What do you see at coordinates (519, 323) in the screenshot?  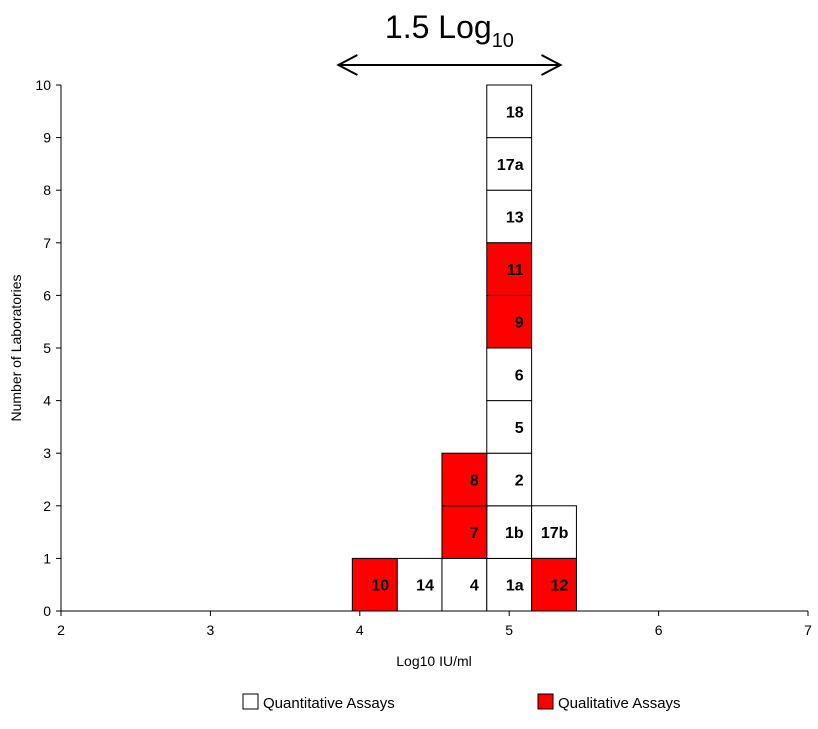 I see `cell-label: 9` at bounding box center [519, 323].